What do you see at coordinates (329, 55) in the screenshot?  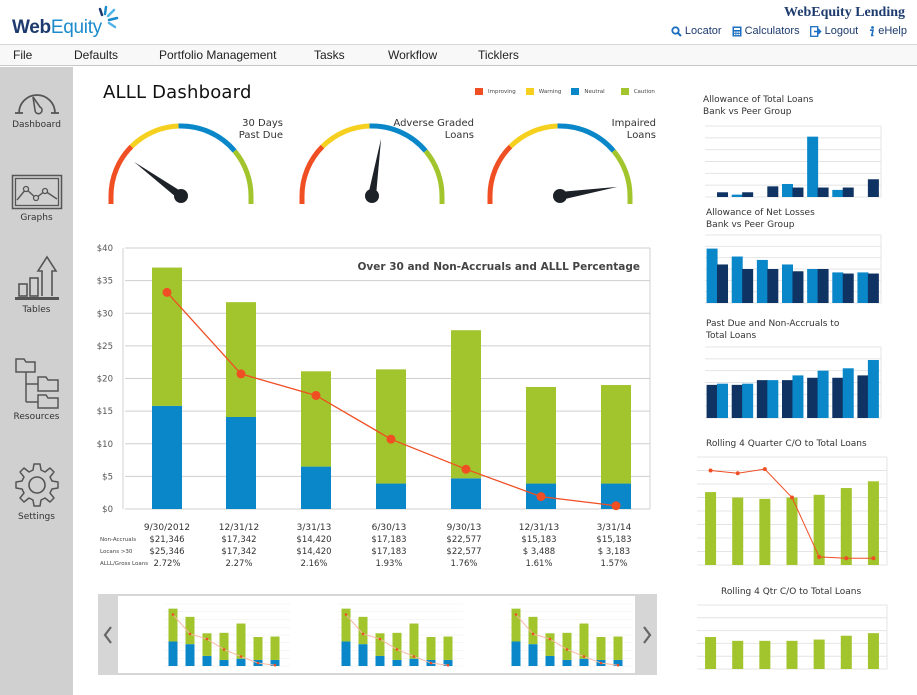 I see `menu-tasks: Tasks` at bounding box center [329, 55].